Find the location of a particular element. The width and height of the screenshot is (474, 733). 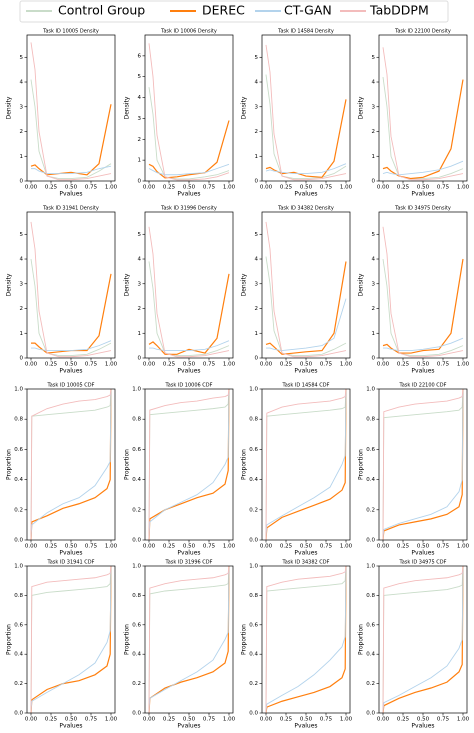

panel-title: Task ID 31941 CDF is located at coordinates (70, 563).